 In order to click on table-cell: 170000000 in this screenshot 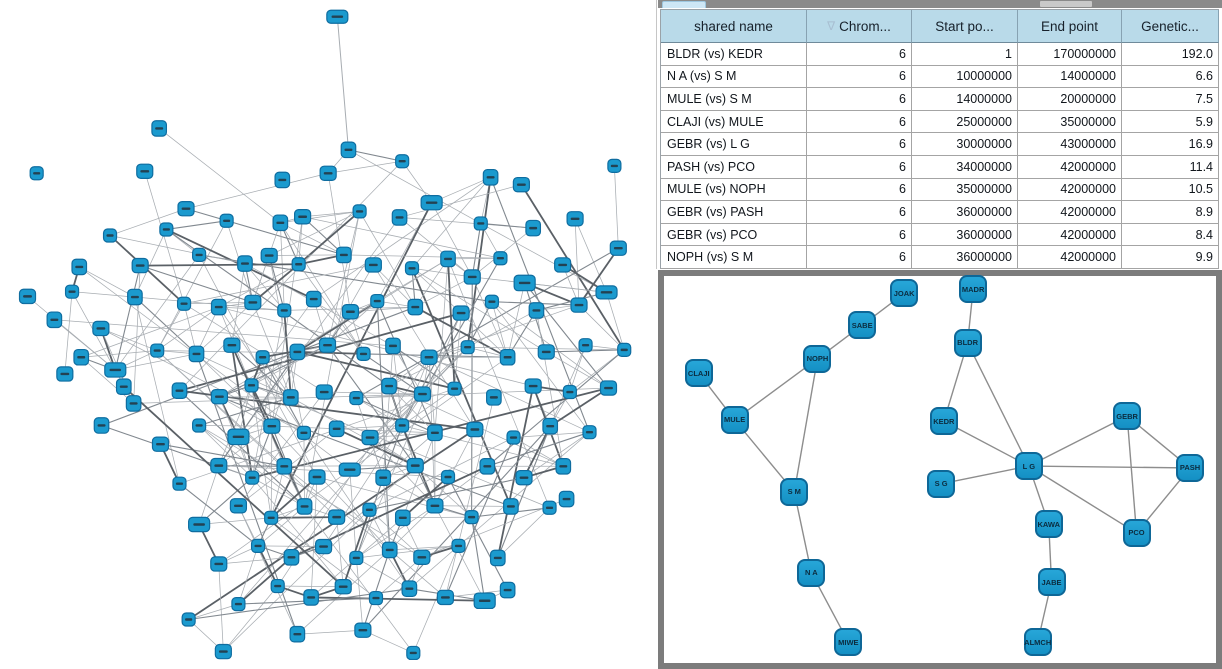, I will do `click(1070, 54)`.